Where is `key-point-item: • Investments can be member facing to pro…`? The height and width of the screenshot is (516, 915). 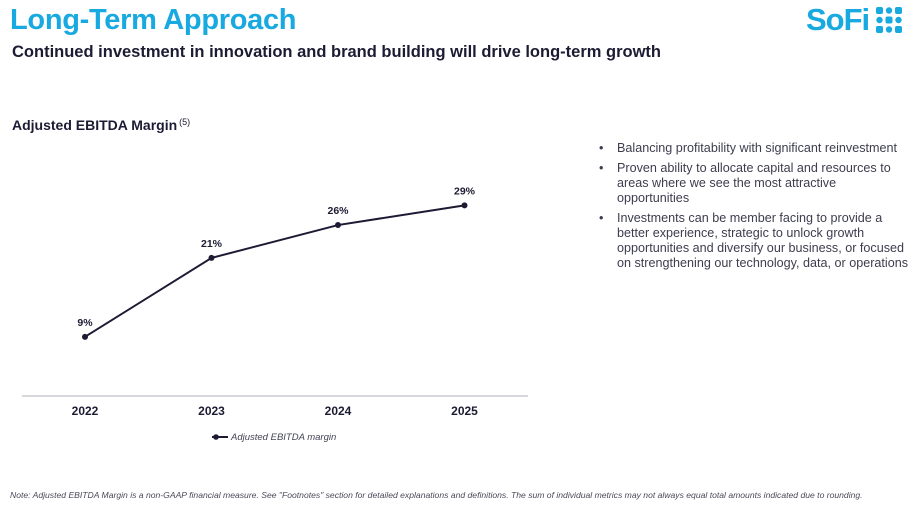 key-point-item: • Investments can be member facing to pro… is located at coordinates (753, 241).